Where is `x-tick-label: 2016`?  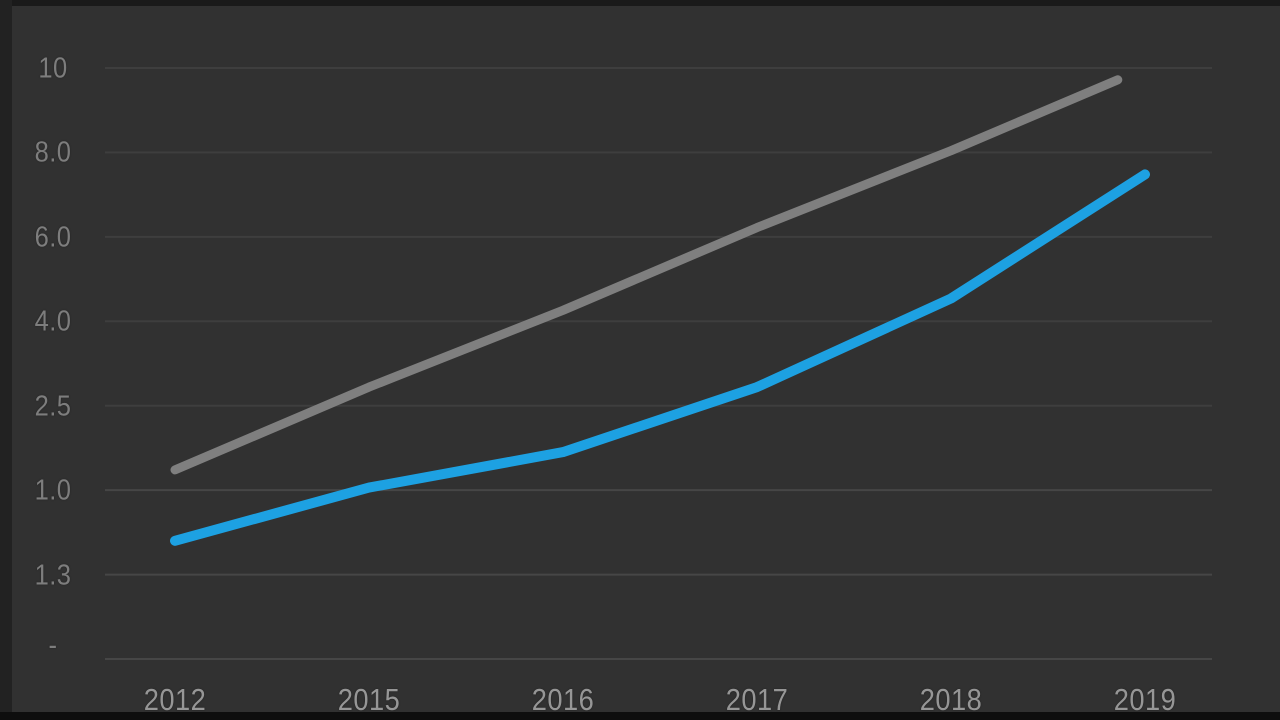
x-tick-label: 2016 is located at coordinates (563, 699).